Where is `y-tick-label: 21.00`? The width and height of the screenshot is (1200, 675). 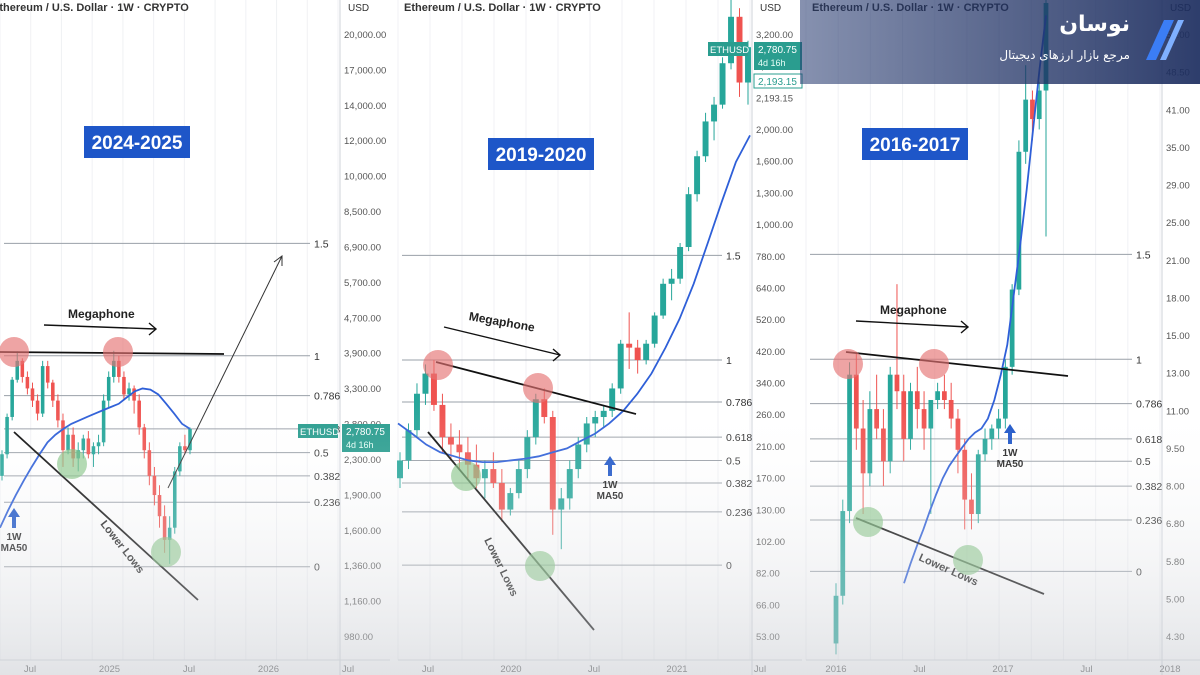 y-tick-label: 21.00 is located at coordinates (1178, 261).